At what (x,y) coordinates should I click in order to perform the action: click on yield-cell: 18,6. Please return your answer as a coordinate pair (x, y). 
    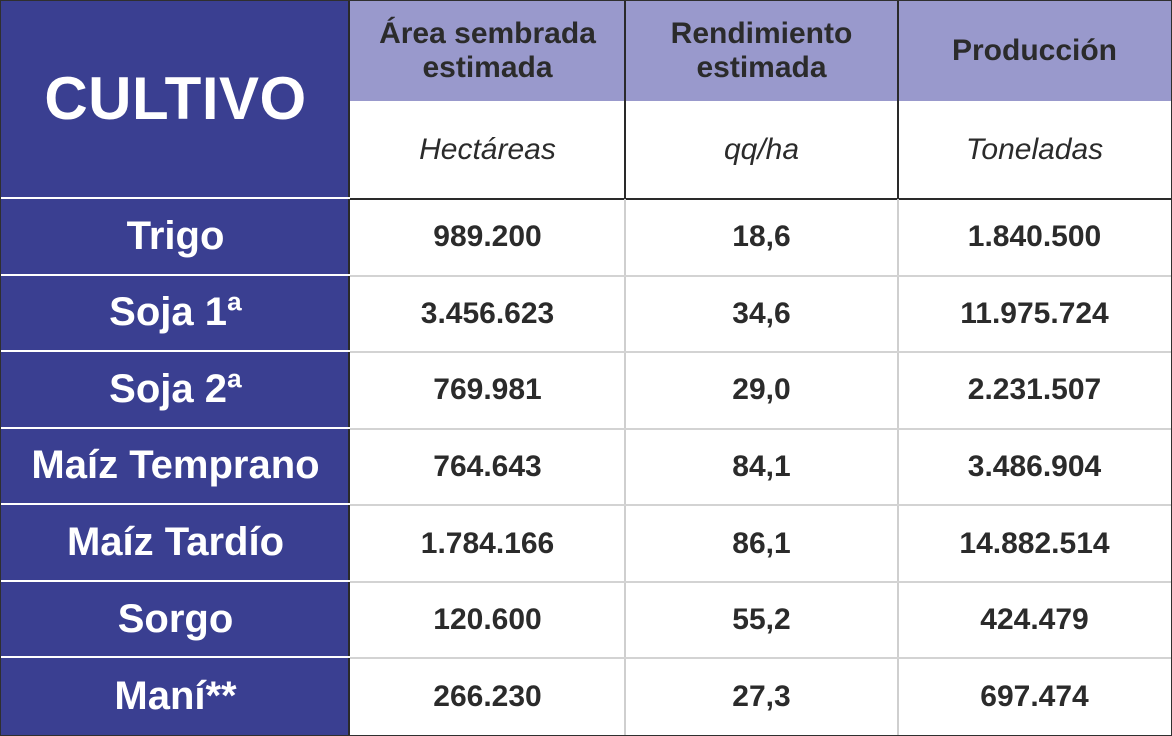
    Looking at the image, I should click on (761, 237).